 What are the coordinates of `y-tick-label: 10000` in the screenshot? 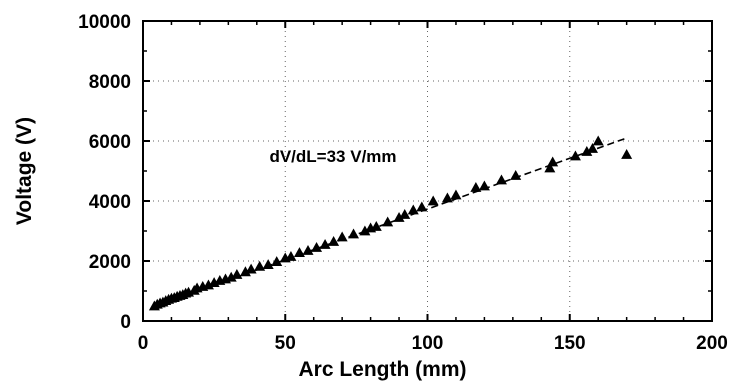 It's located at (104, 22).